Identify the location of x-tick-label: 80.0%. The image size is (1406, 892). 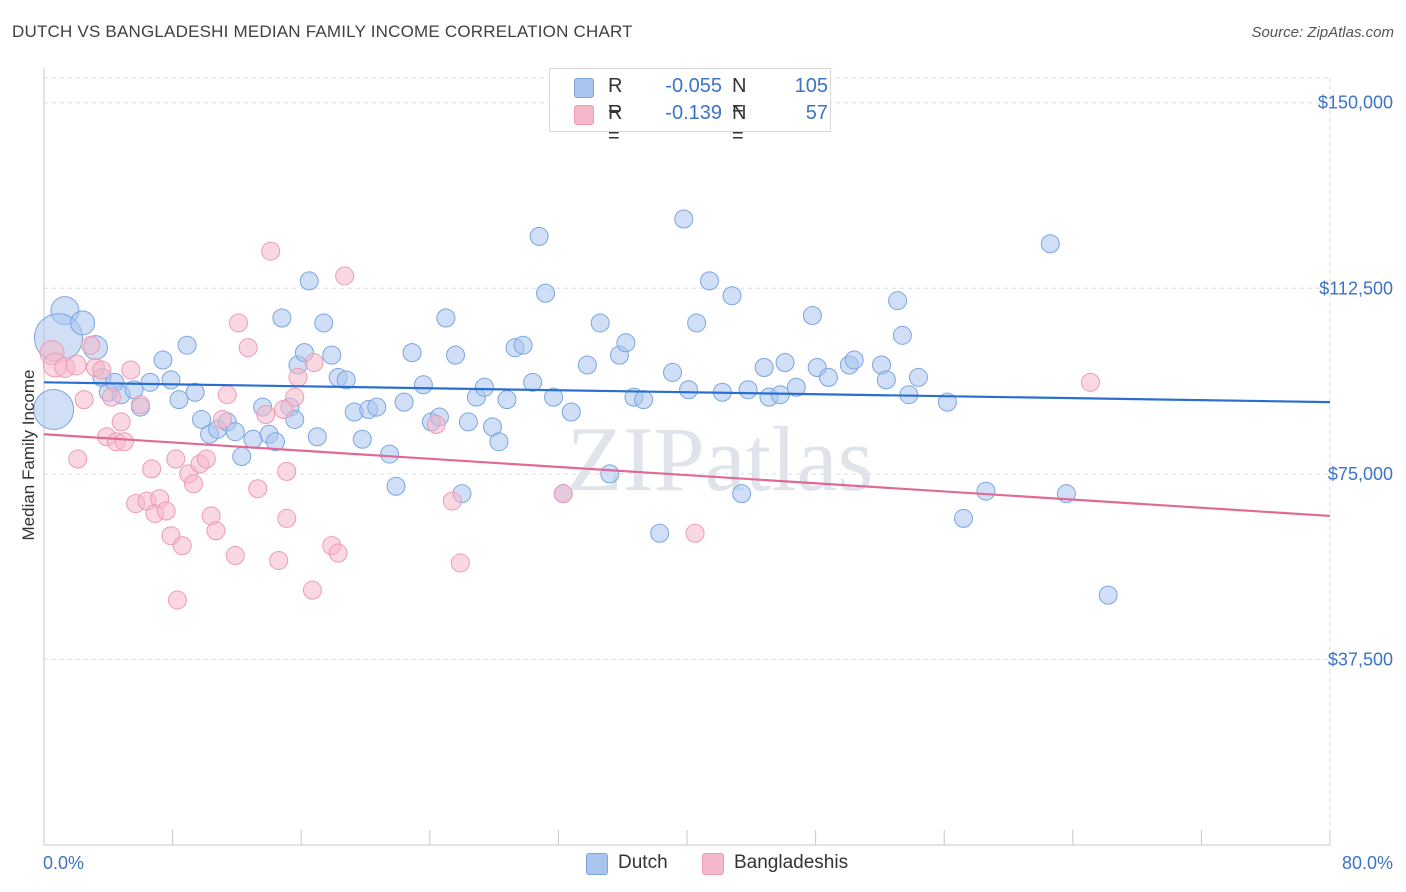
(1367, 863).